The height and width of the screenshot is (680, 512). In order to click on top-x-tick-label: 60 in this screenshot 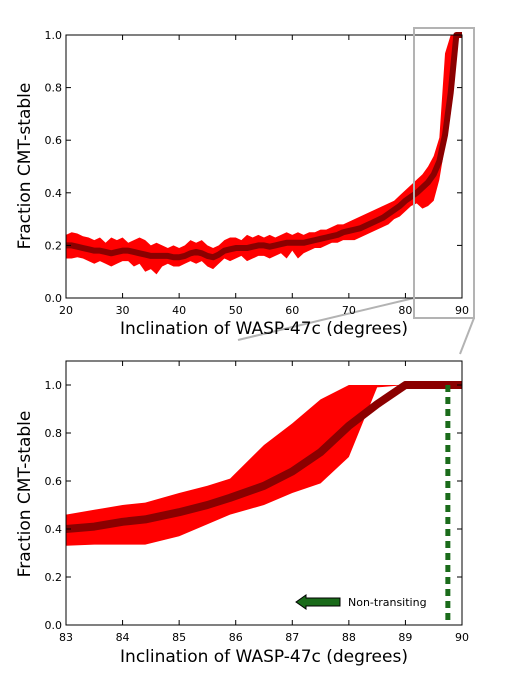, I will do `click(292, 310)`.